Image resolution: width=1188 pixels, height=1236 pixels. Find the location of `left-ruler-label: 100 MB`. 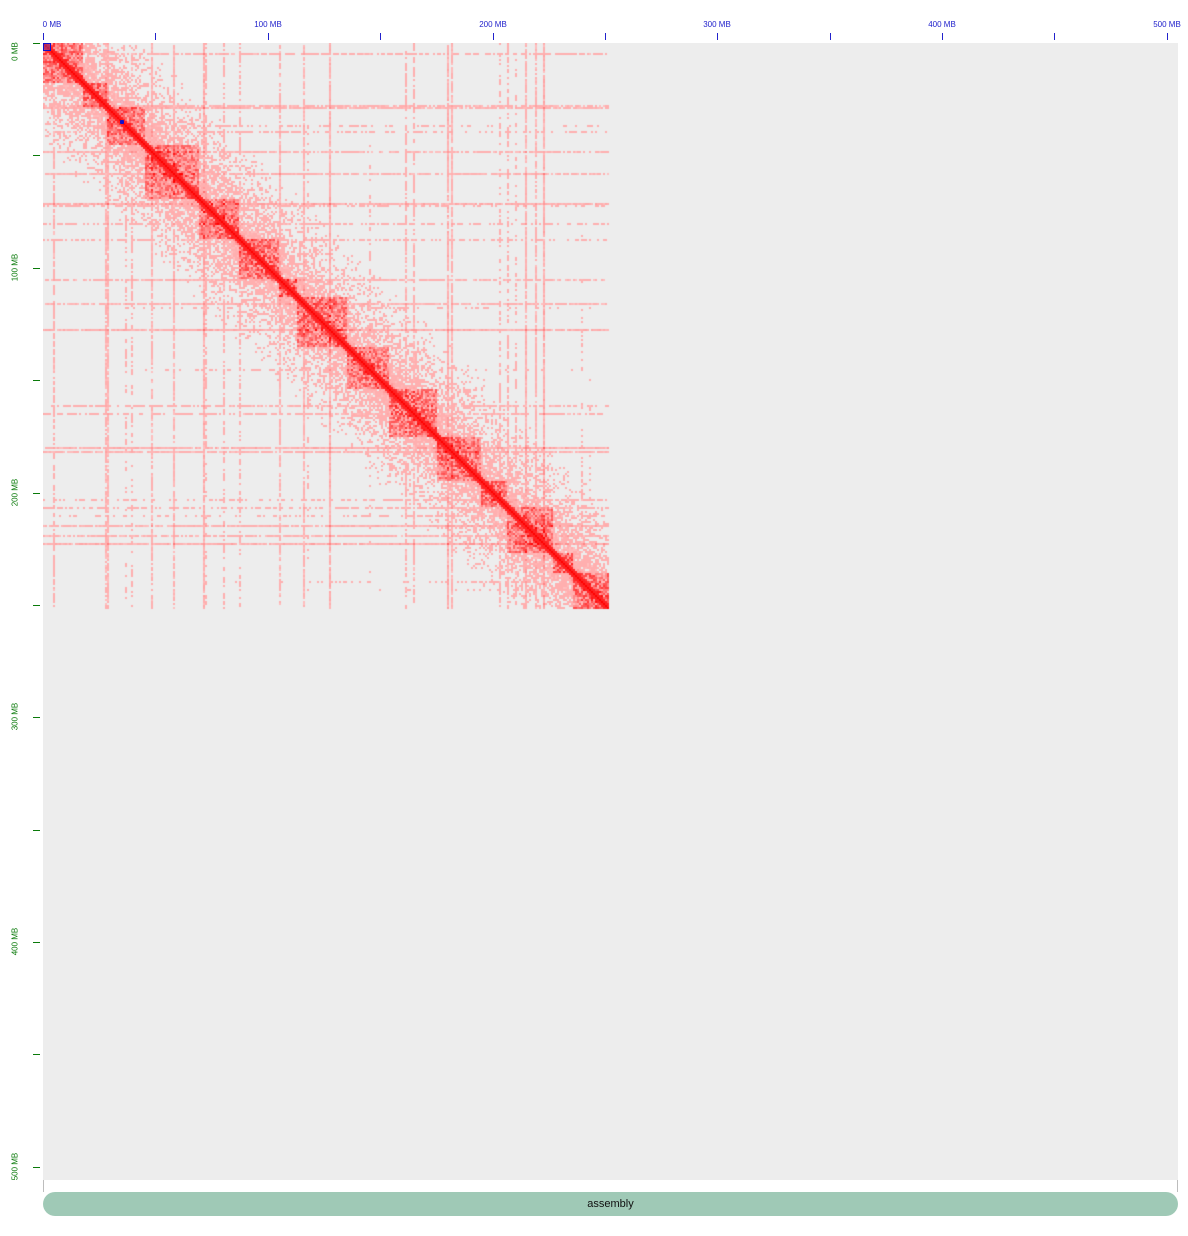

left-ruler-label: 100 MB is located at coordinates (15, 267).